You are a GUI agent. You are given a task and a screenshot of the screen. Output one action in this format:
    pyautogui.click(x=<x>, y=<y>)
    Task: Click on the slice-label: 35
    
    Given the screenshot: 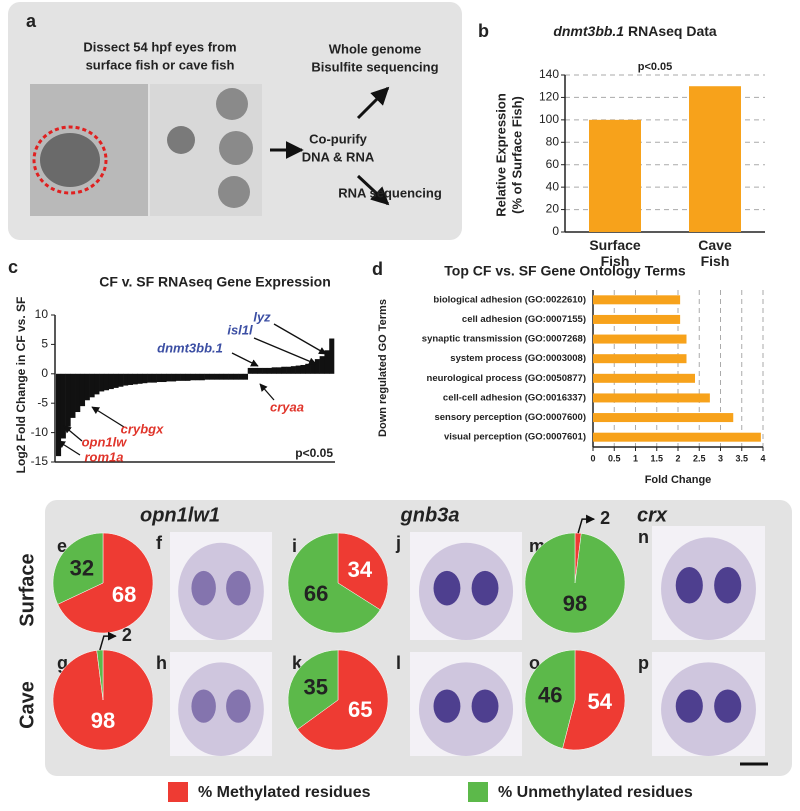 What is the action you would take?
    pyautogui.click(x=315, y=686)
    